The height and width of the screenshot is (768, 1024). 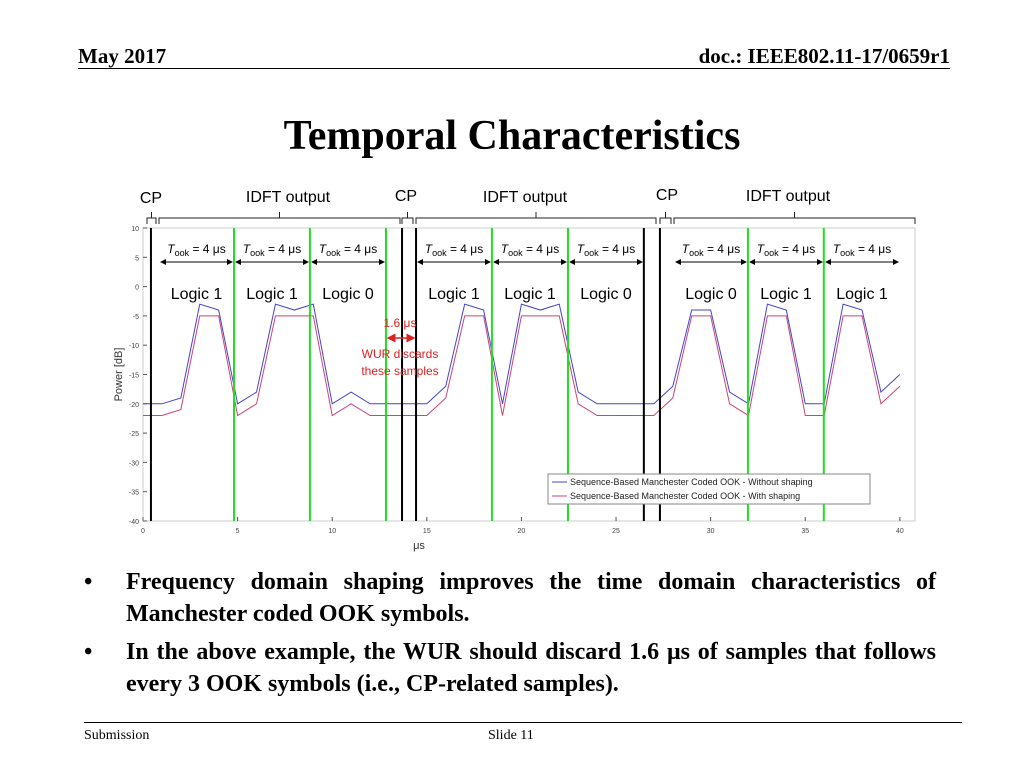 What do you see at coordinates (238, 531) in the screenshot?
I see `x-tick-label: 5` at bounding box center [238, 531].